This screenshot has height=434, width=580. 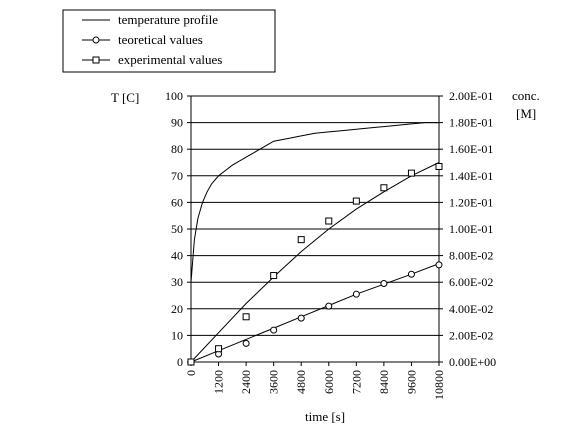 I want to click on y-left-tick-label: 60, so click(x=177, y=202).